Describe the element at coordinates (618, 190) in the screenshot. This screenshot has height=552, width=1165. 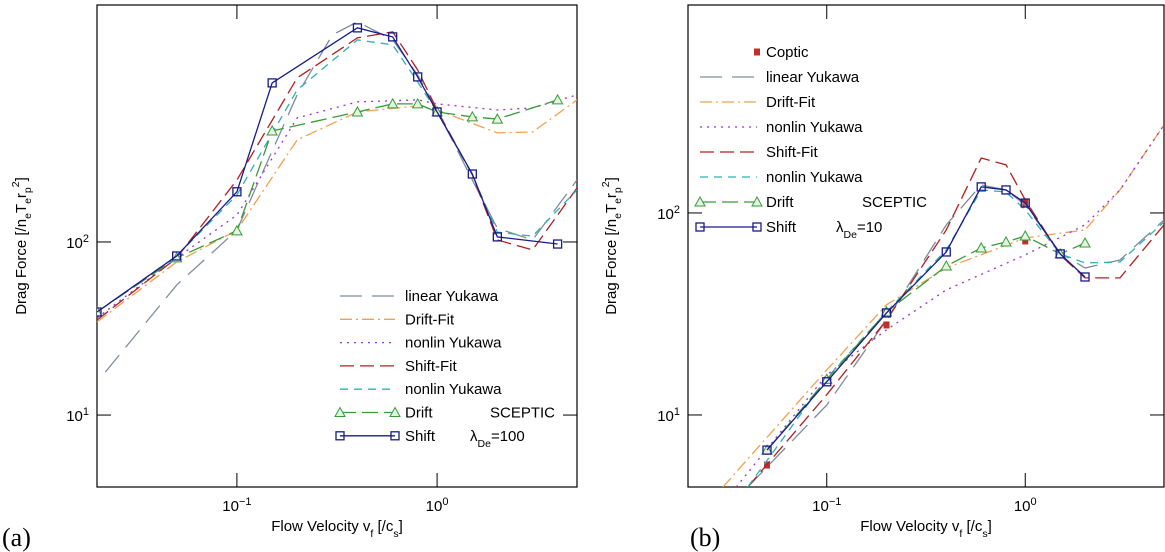
I see `label-part: p` at that location.